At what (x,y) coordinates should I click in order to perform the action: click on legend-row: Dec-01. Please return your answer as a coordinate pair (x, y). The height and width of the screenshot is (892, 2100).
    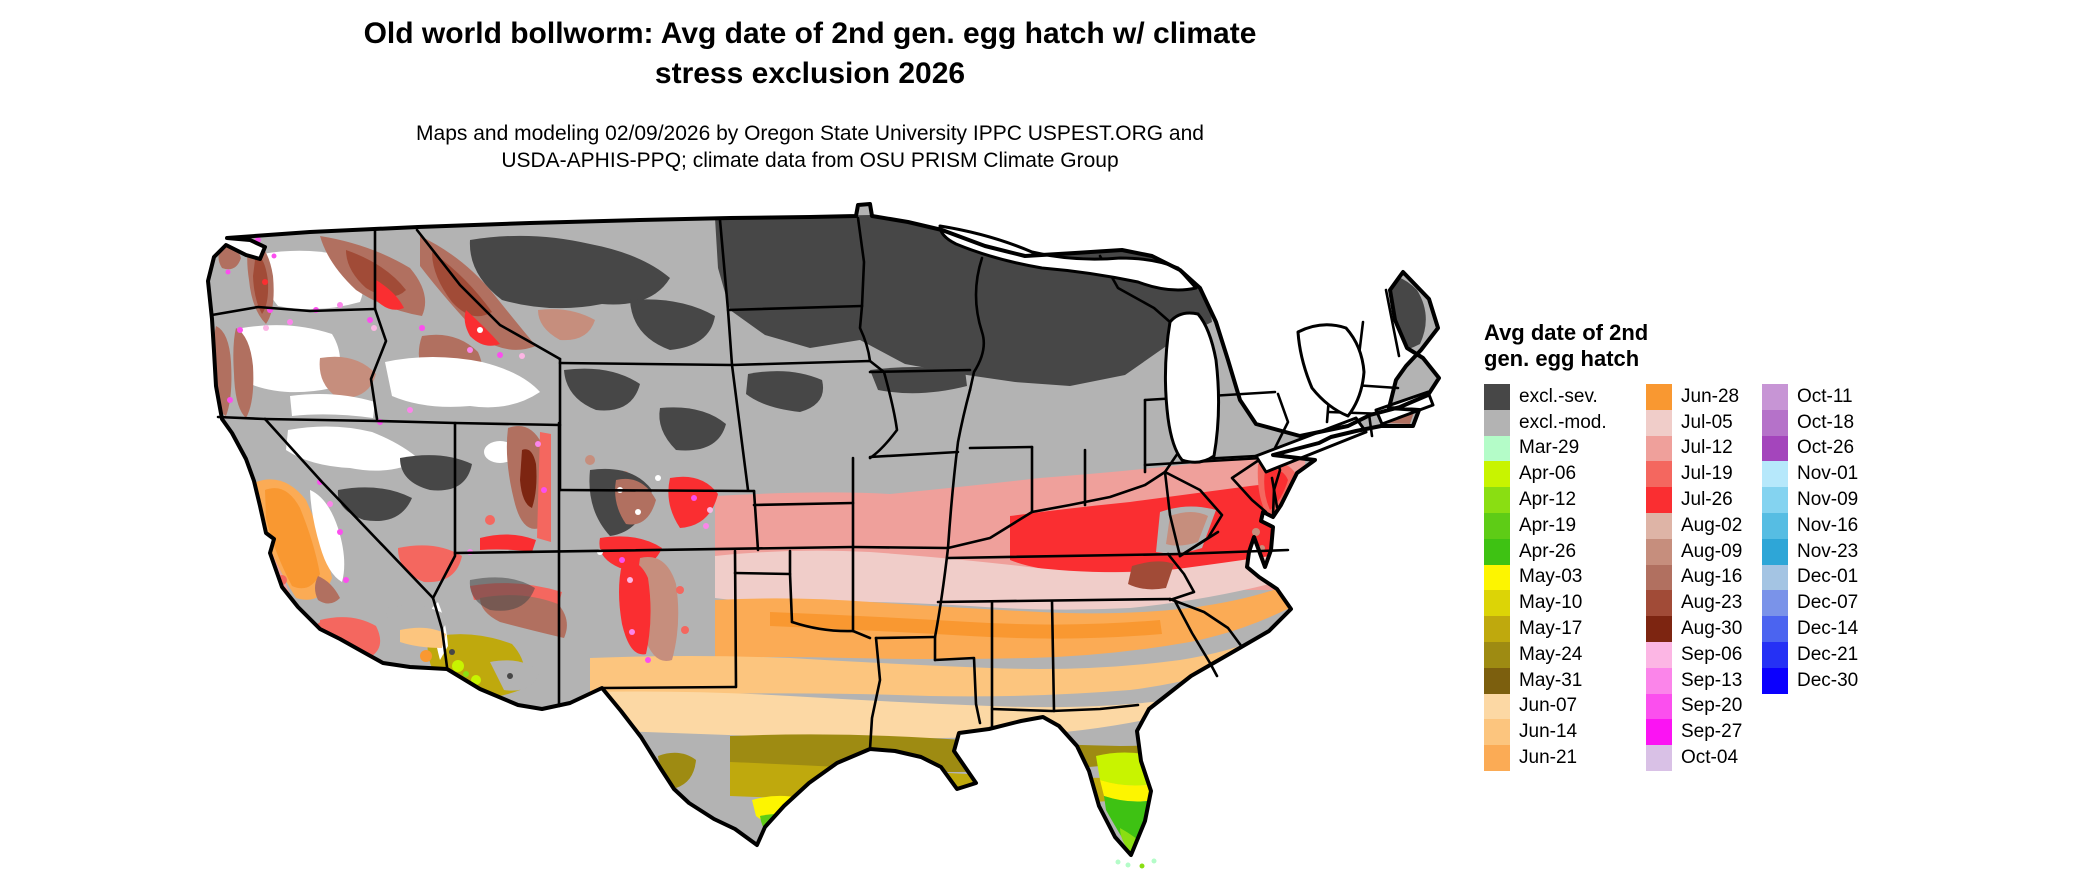
    Looking at the image, I should click on (1810, 577).